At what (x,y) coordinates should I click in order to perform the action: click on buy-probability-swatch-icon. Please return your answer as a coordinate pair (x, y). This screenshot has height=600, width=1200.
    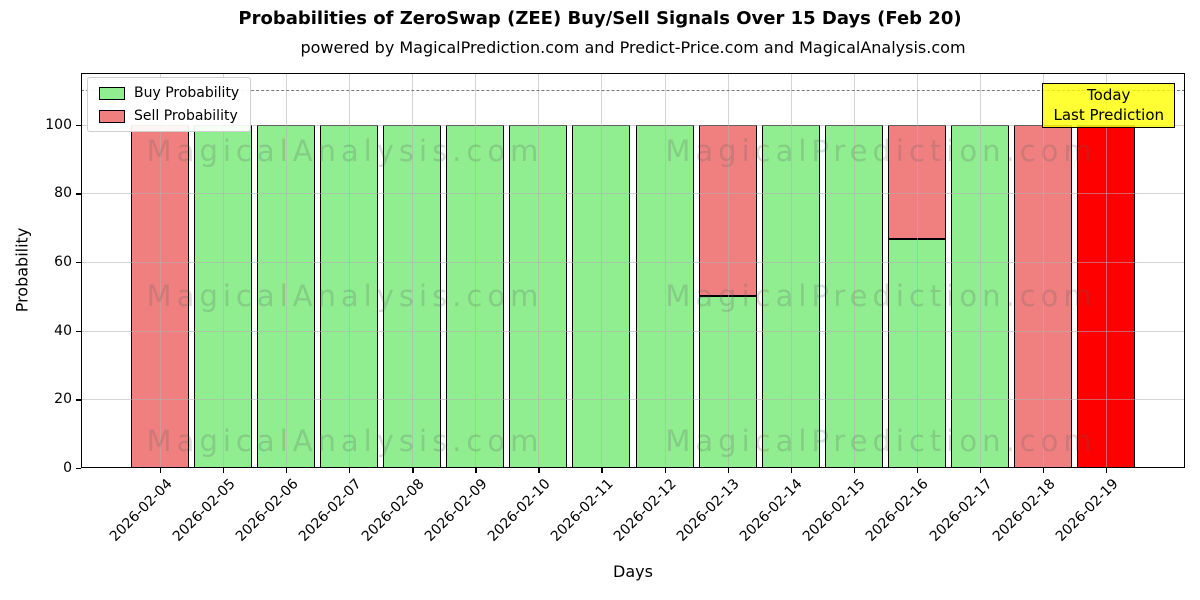
    Looking at the image, I should click on (112, 93).